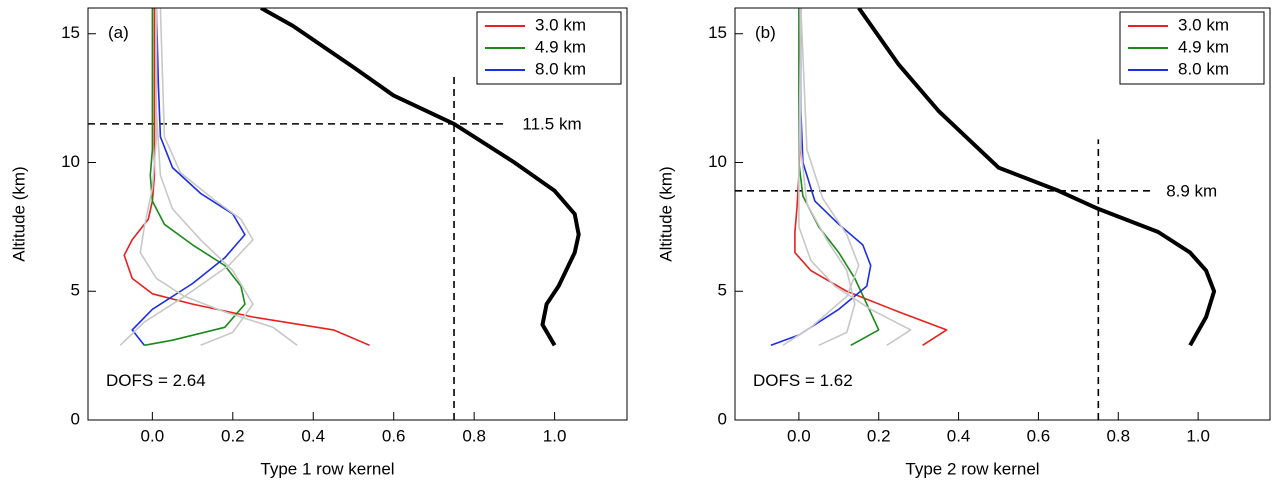 Image resolution: width=1274 pixels, height=492 pixels. Describe the element at coordinates (156, 380) in the screenshot. I see `dofs-label: DOFS = 2.64` at that location.